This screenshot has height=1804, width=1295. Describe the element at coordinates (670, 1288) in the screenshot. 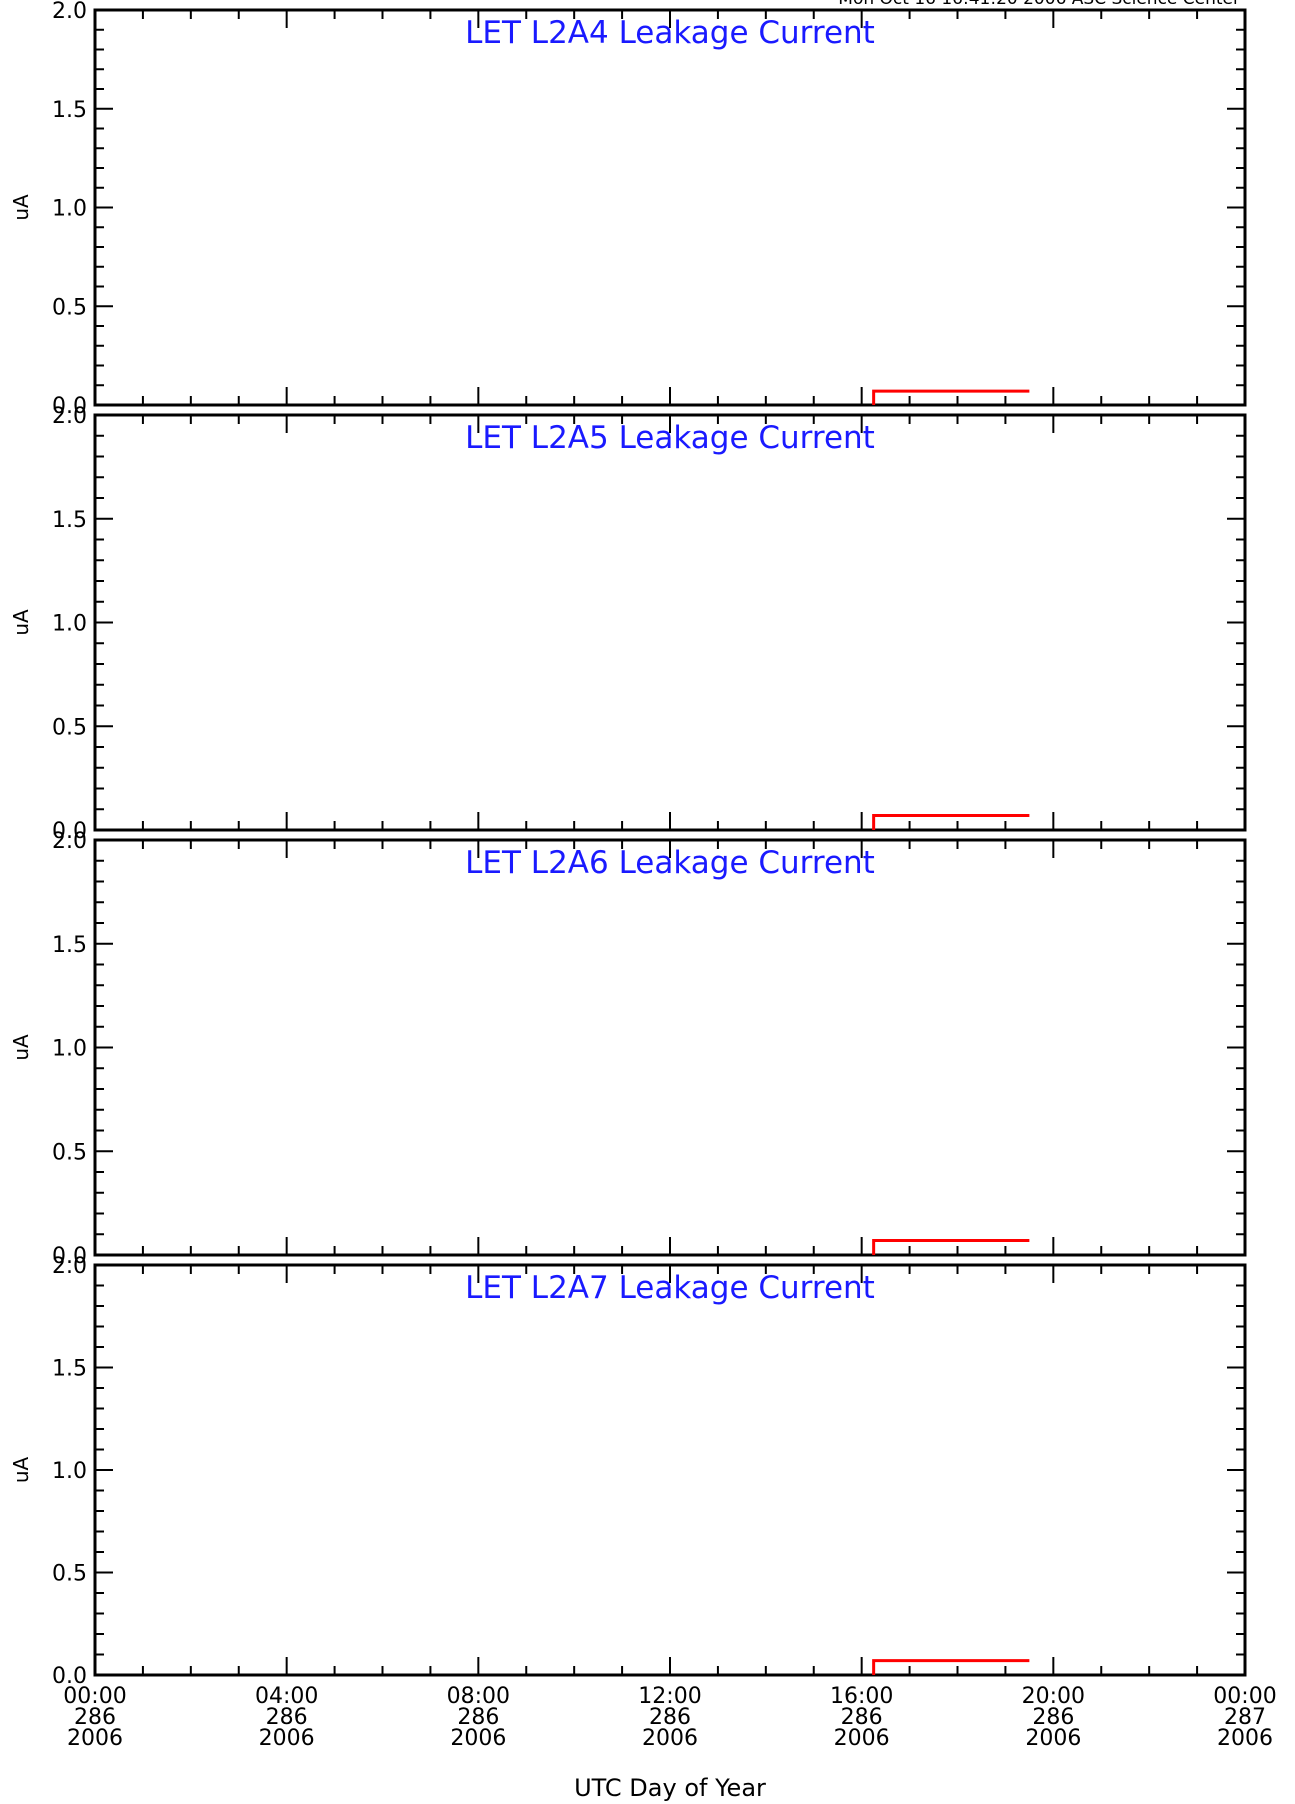

I see `panel-title: LET L2A7 Leakage Current` at that location.